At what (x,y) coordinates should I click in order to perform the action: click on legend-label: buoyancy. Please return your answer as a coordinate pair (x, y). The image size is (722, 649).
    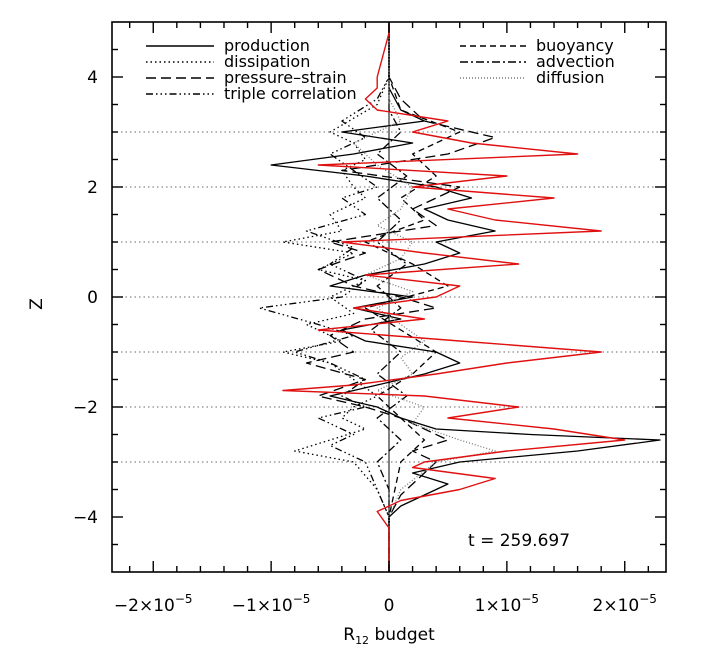
    Looking at the image, I should click on (575, 45).